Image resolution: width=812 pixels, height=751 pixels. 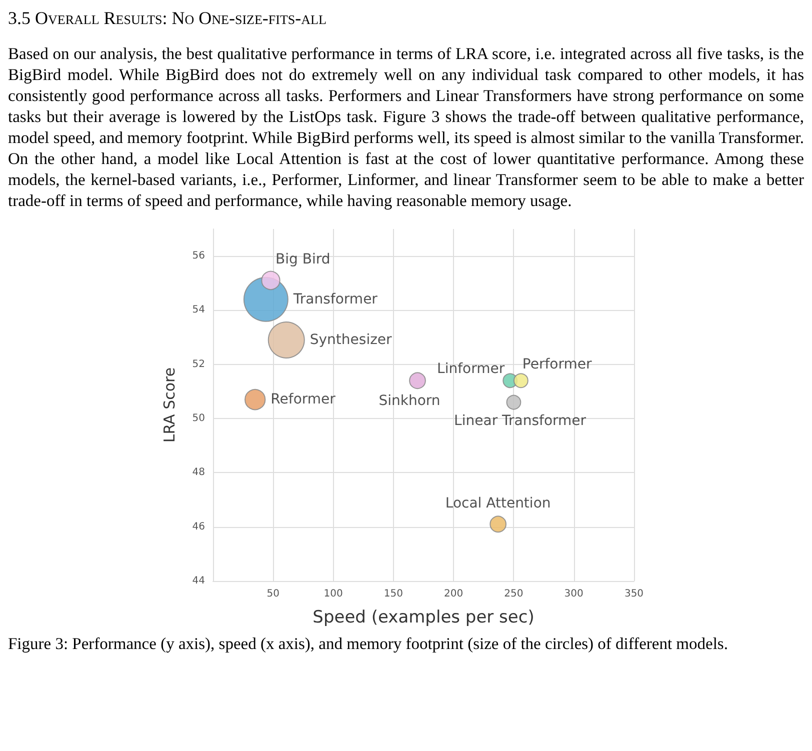 I want to click on y-tick-label: 54, so click(x=198, y=310).